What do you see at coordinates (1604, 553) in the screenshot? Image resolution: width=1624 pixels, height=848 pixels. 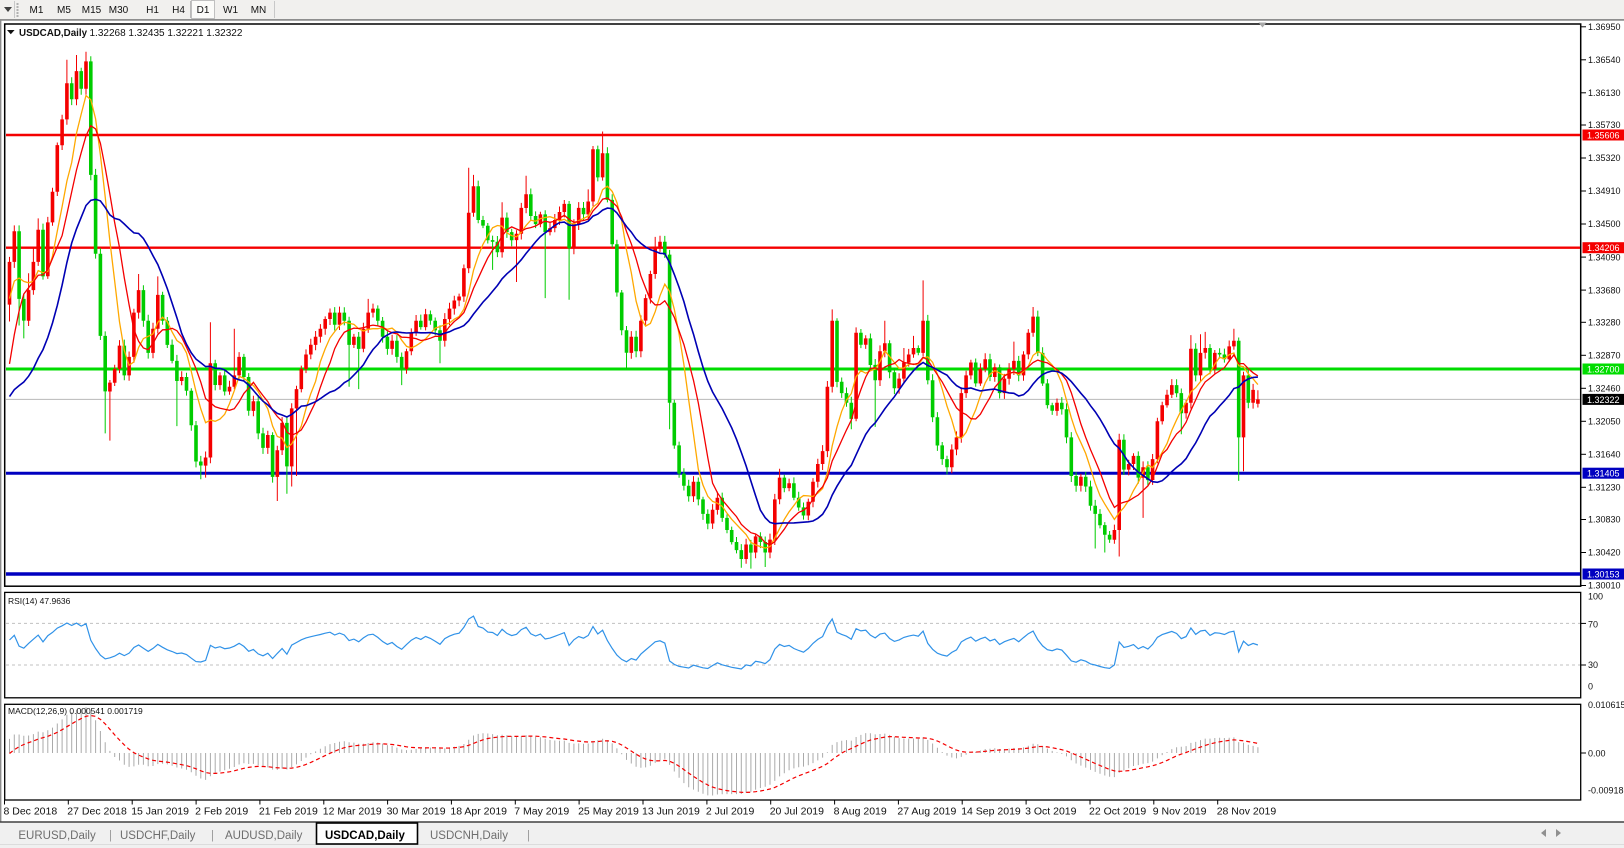 I see `svg-text: 1.30420` at bounding box center [1604, 553].